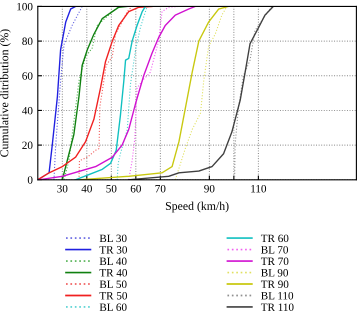 This screenshot has width=360, height=321. What do you see at coordinates (111, 188) in the screenshot?
I see `x-tick-label: 50` at bounding box center [111, 188].